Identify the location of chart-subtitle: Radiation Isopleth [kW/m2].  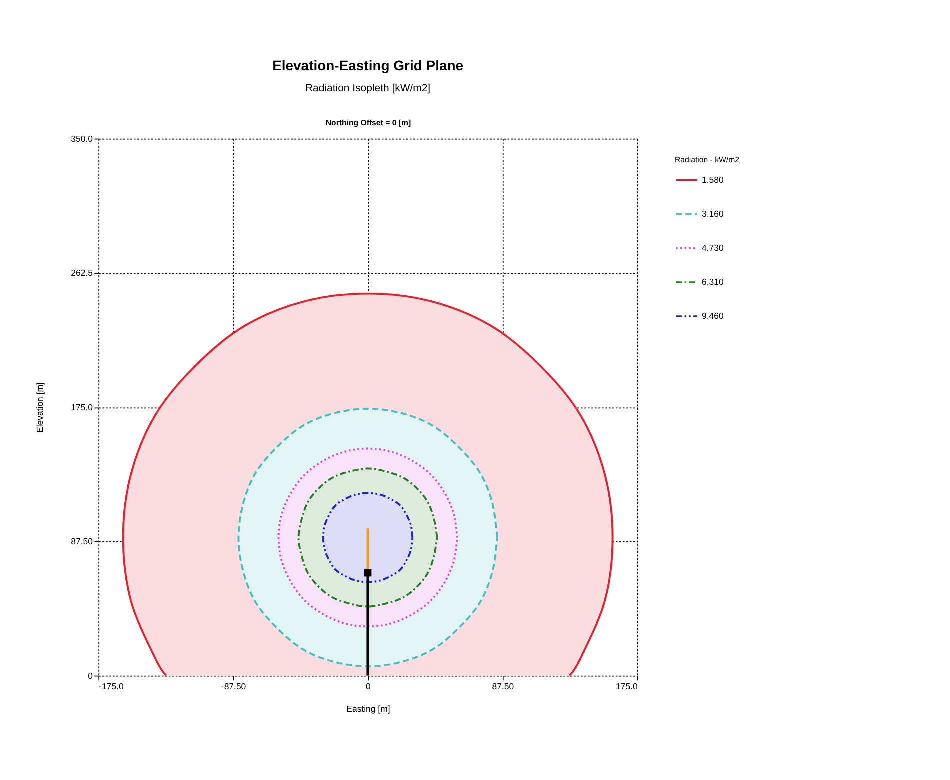
(368, 89).